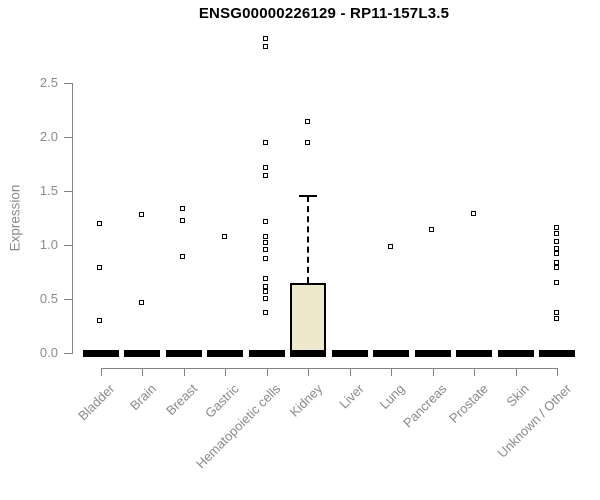  I want to click on upper-whisker, so click(308, 239).